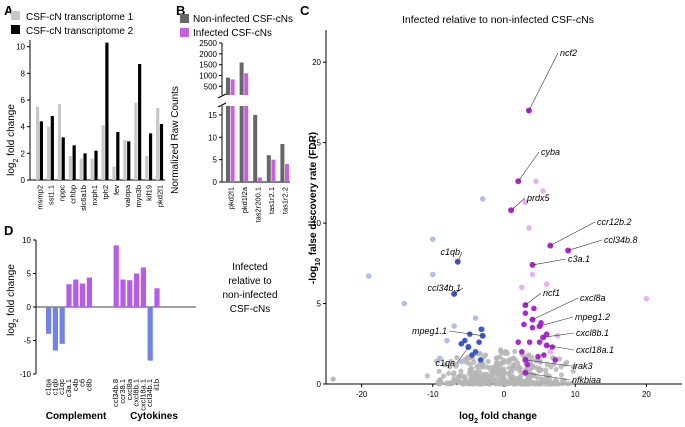  I want to click on c-gene-label: cxcl18a.1, so click(595, 350).